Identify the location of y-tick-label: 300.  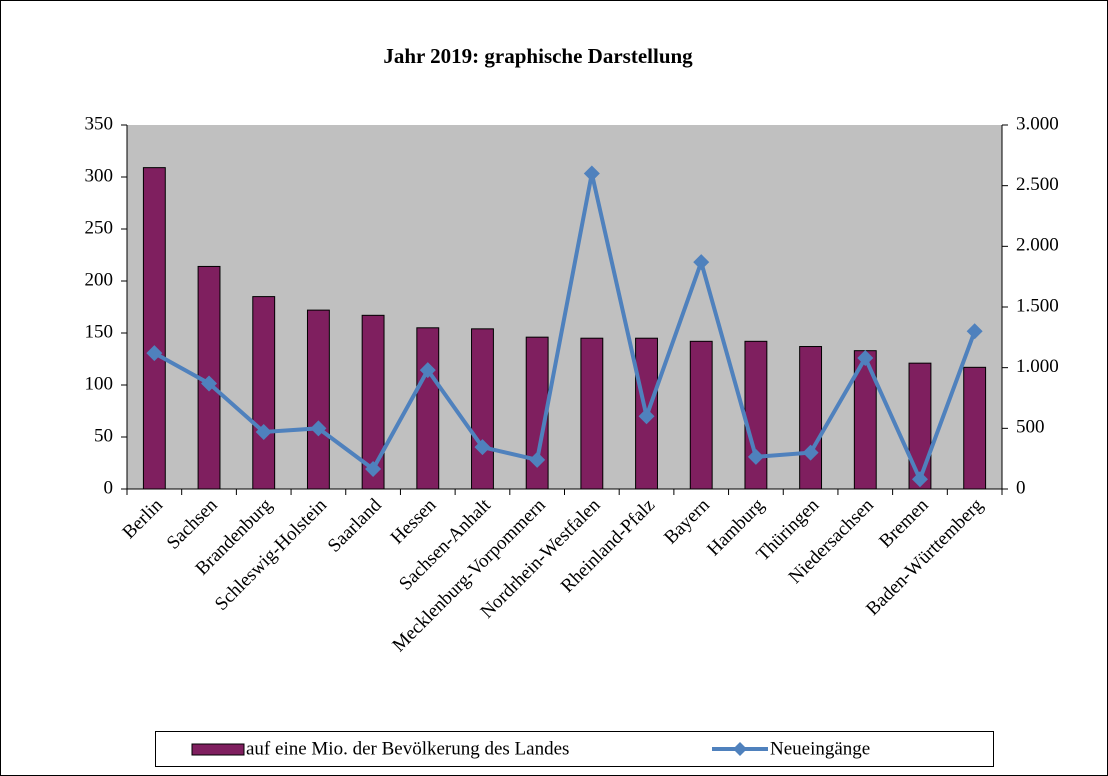
(99, 175).